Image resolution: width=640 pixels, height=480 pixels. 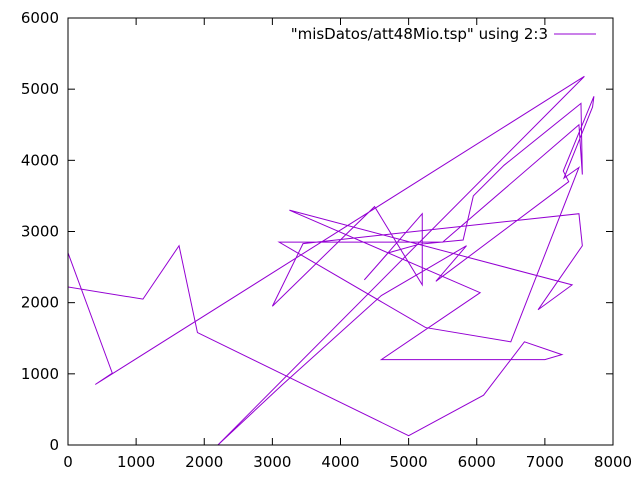 What do you see at coordinates (68, 462) in the screenshot?
I see `x-tick-label: 0` at bounding box center [68, 462].